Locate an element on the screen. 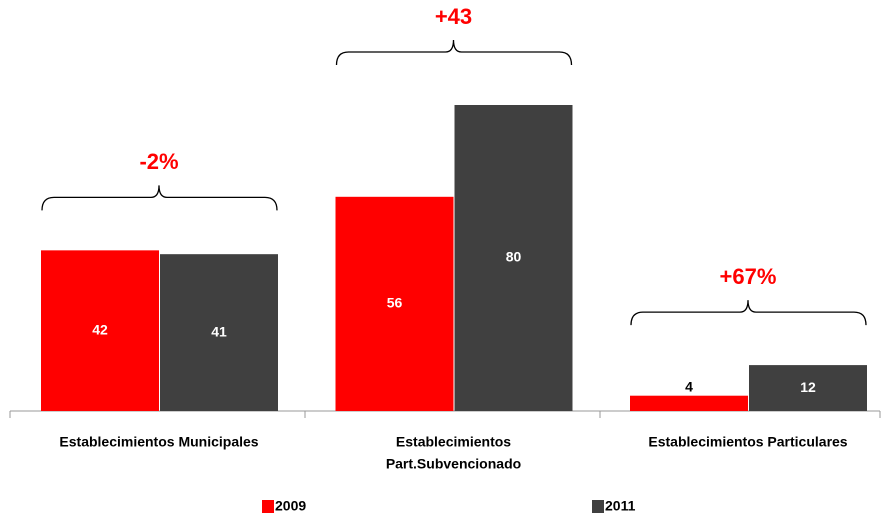  annotation: +67% is located at coordinates (748, 276).